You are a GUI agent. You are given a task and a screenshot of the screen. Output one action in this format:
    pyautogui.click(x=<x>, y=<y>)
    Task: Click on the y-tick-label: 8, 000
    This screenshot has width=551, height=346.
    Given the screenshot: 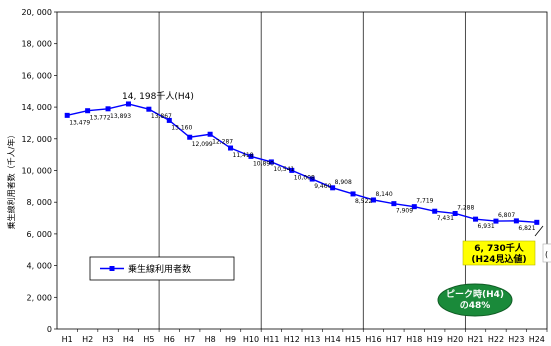 What is the action you would take?
    pyautogui.click(x=39, y=202)
    